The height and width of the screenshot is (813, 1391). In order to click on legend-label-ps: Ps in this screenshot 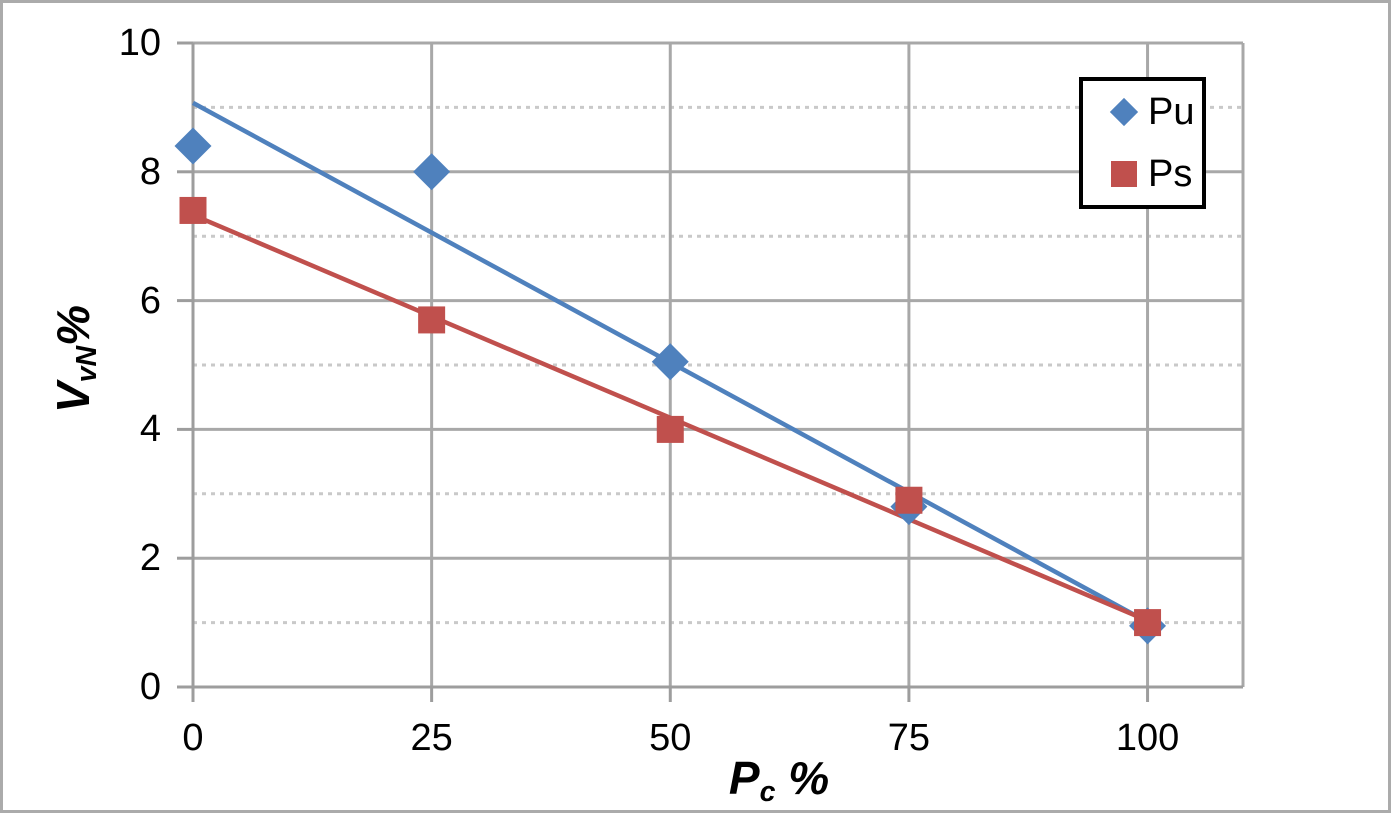, I will do `click(1170, 173)`.